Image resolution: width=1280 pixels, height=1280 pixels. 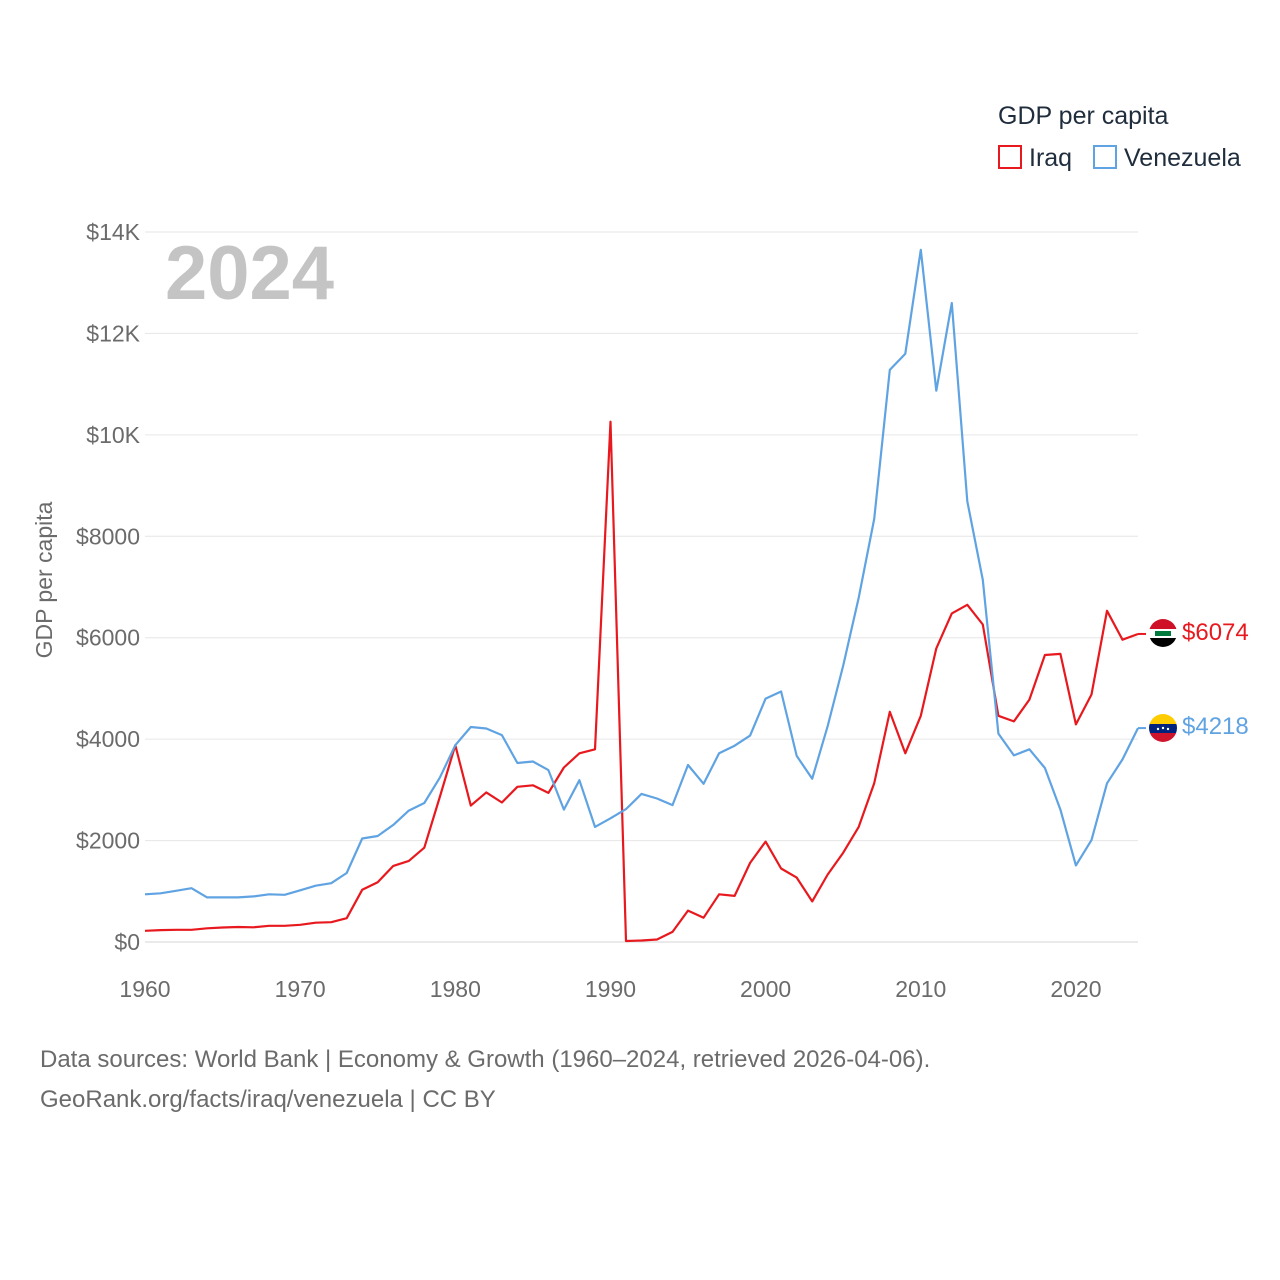 I want to click on y-tick-label: $6000, so click(x=108, y=638).